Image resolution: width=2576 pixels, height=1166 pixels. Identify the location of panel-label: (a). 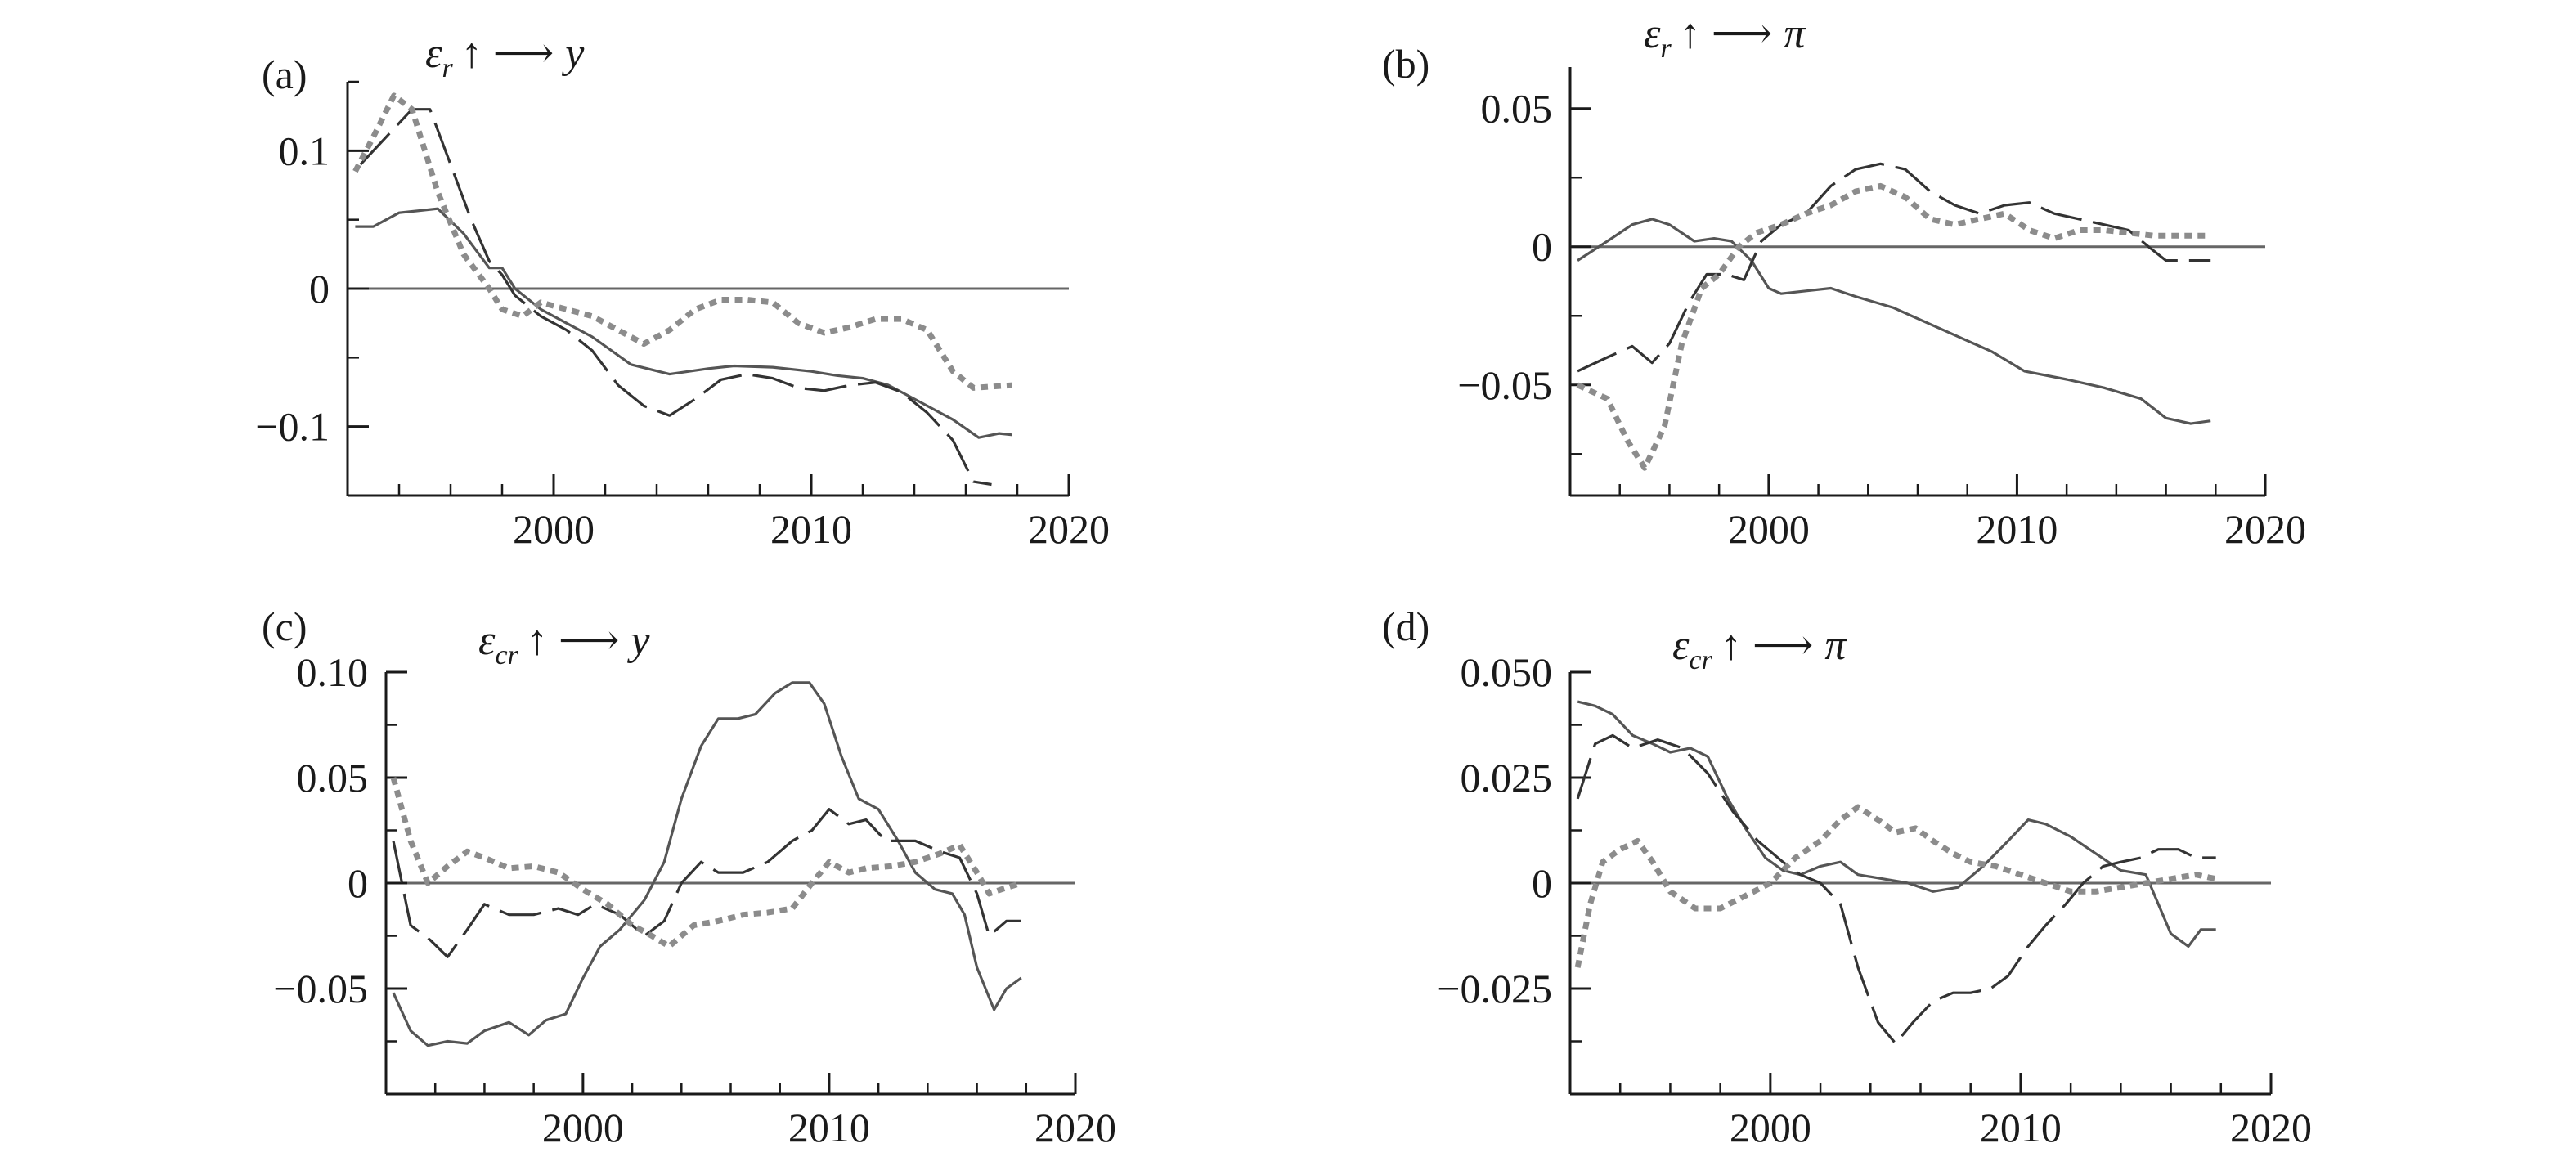
(284, 74).